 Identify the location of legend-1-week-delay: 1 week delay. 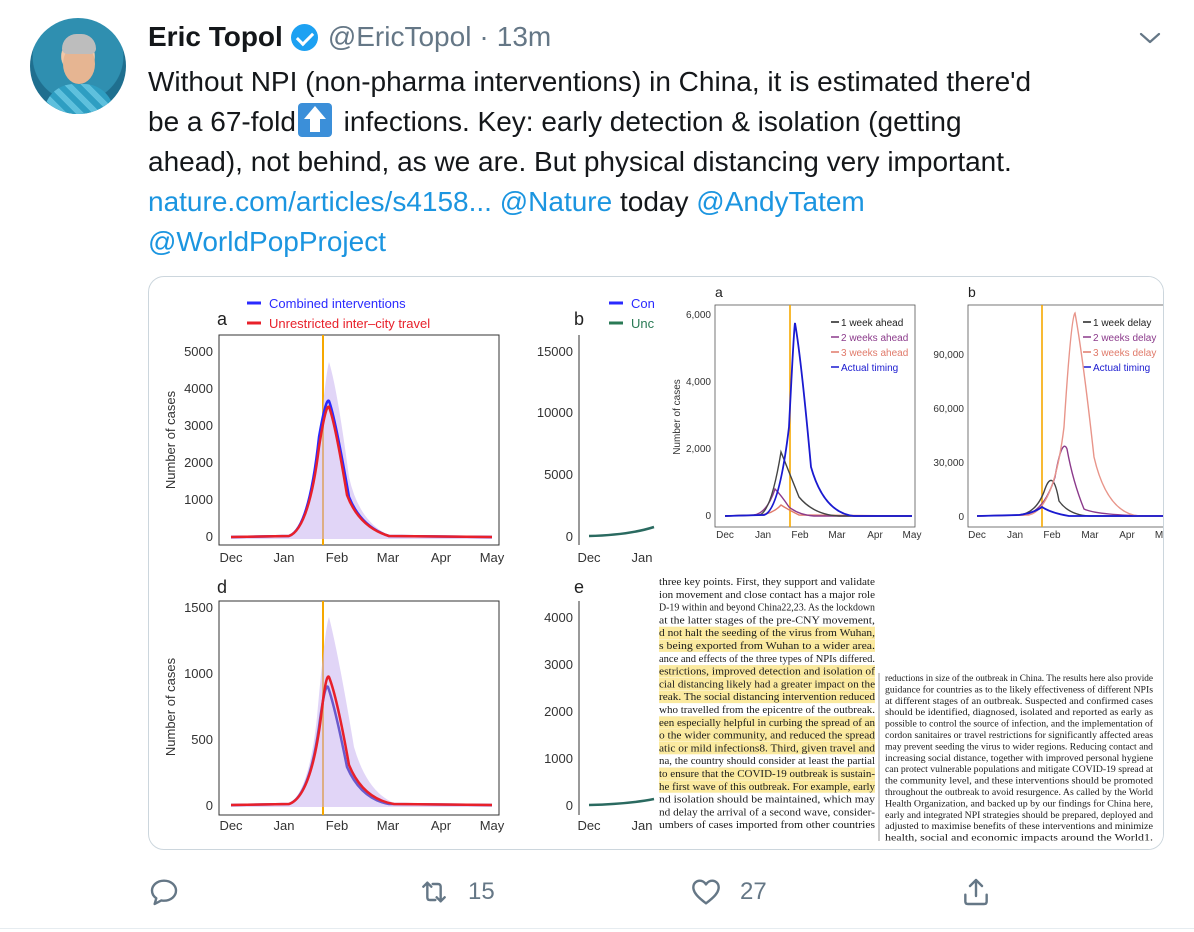
(1122, 323).